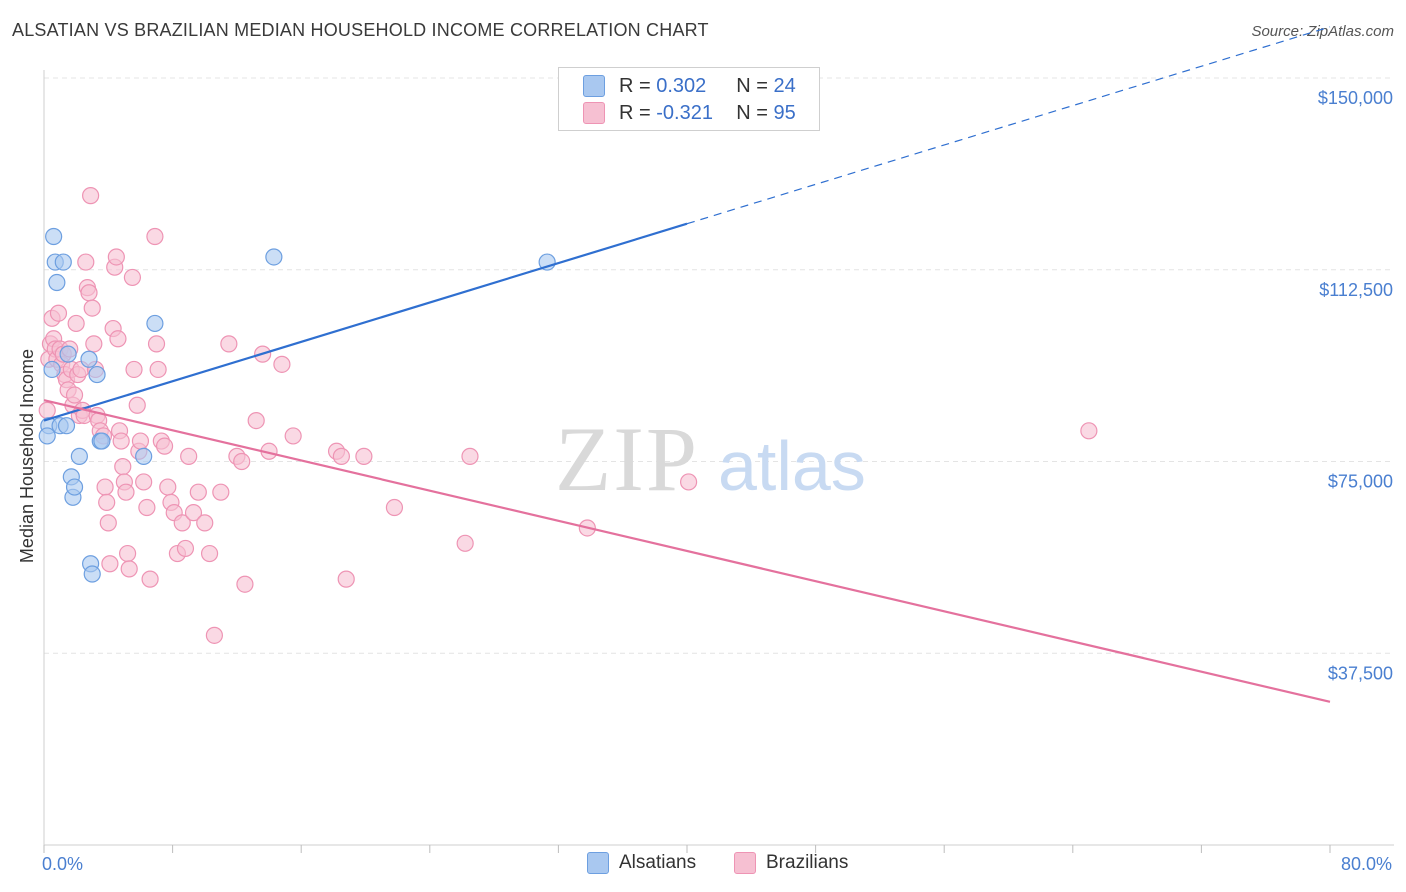 The image size is (1406, 892). Describe the element at coordinates (681, 85) in the screenshot. I see `legend-r-value: 0.302` at that location.